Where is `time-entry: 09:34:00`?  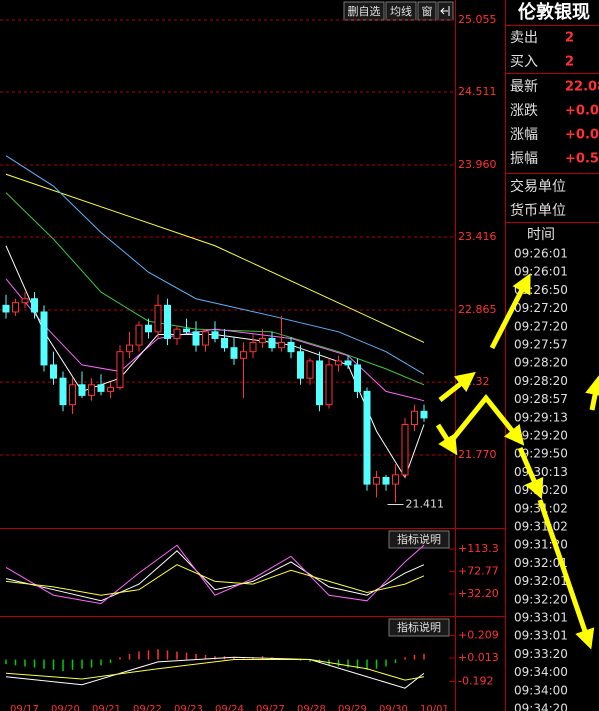
time-entry: 09:34:00 is located at coordinates (541, 690).